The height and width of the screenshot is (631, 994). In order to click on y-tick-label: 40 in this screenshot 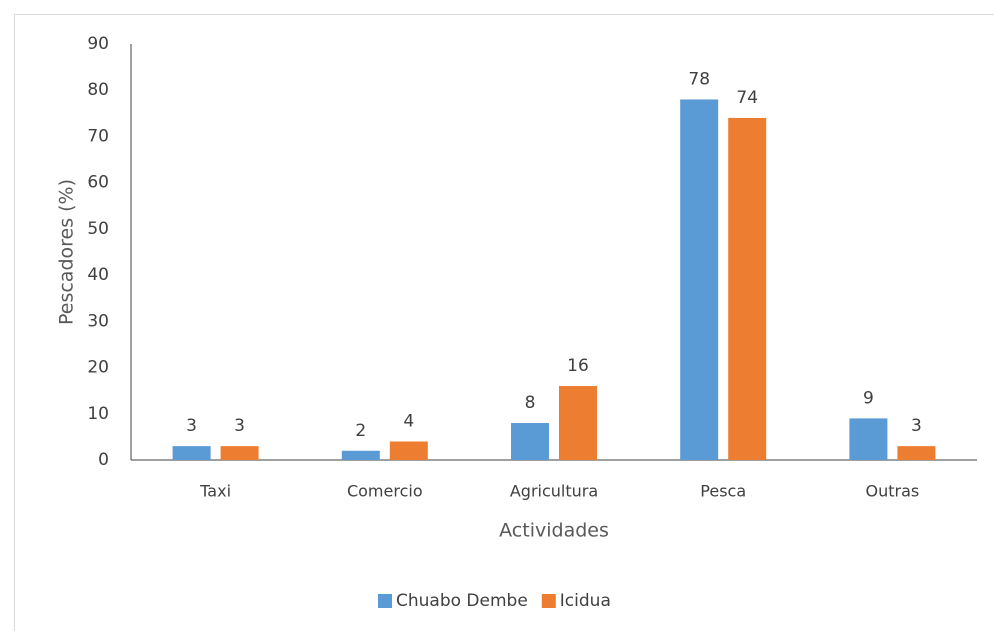, I will do `click(98, 275)`.